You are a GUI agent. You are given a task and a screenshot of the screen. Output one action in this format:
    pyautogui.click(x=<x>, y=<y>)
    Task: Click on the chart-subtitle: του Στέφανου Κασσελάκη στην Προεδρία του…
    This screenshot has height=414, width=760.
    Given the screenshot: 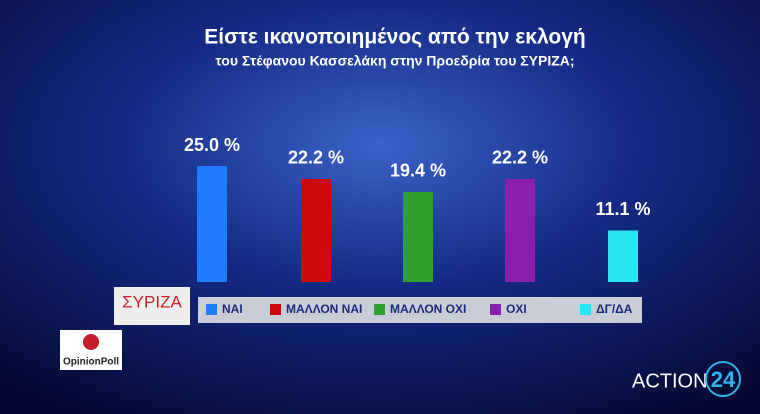 What is the action you would take?
    pyautogui.click(x=394, y=61)
    